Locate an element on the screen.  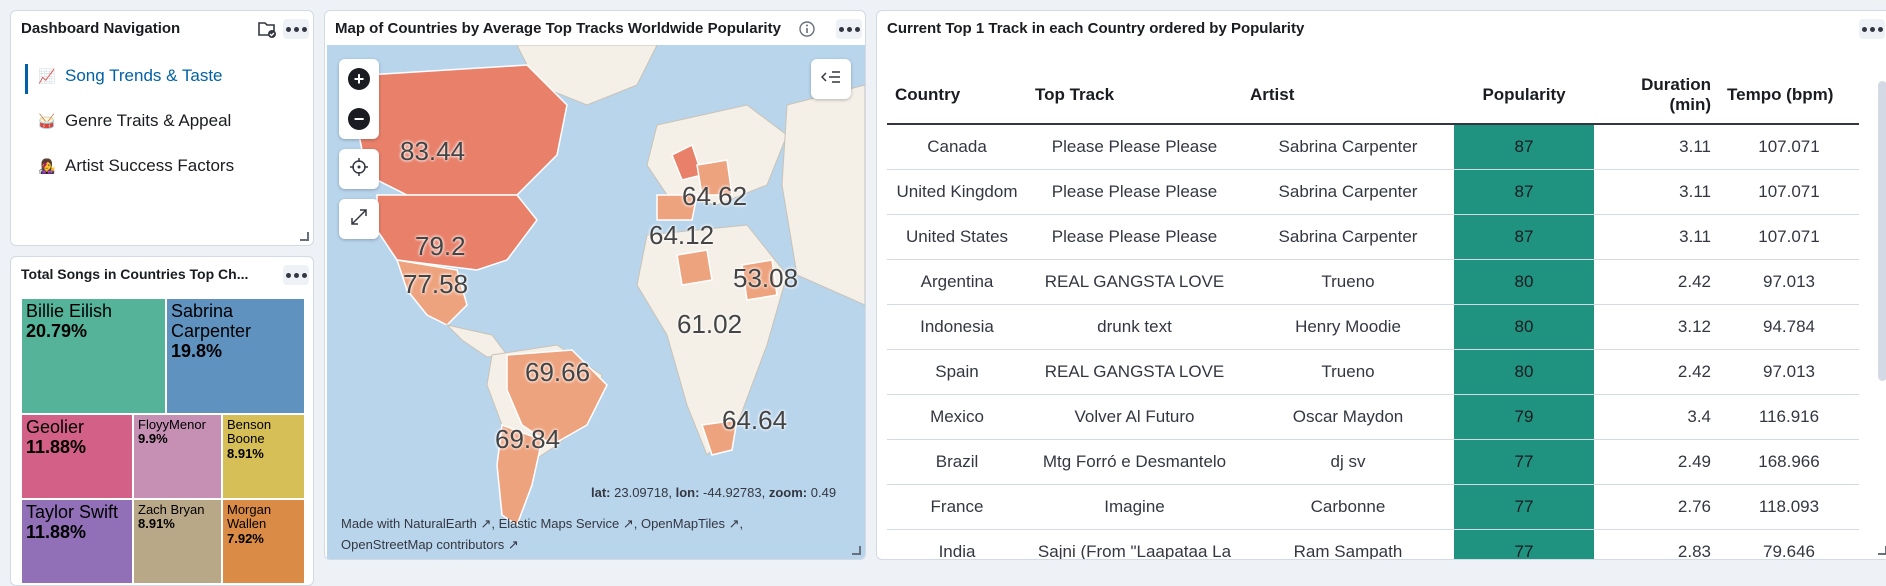
fit-to-data-button is located at coordinates (359, 169).